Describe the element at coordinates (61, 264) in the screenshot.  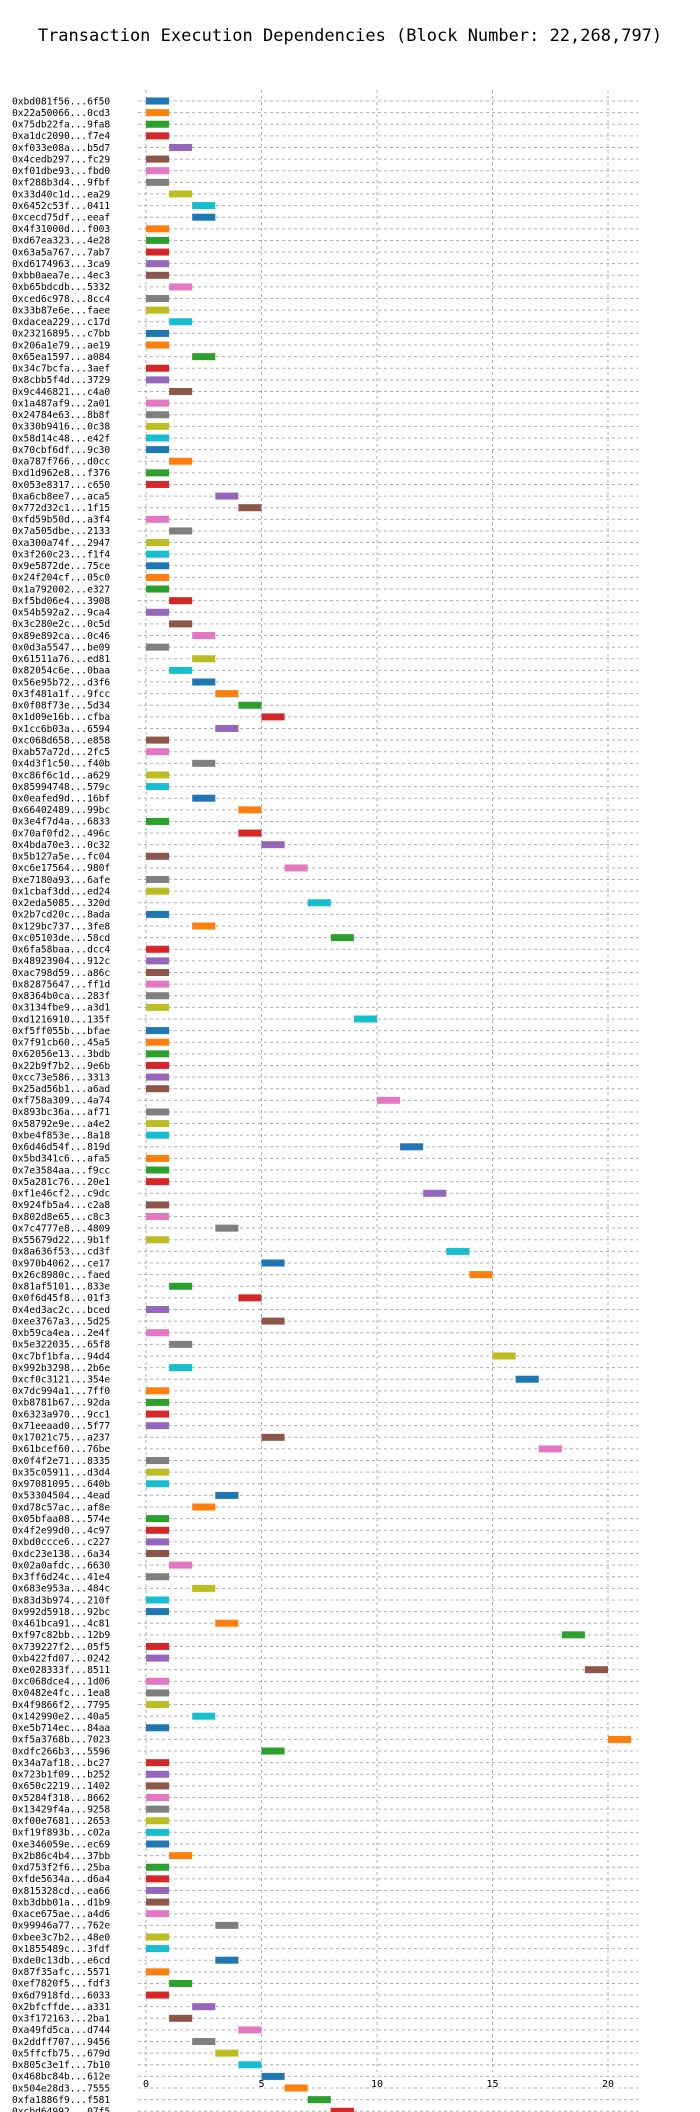
I see `transaction-label: 0xd6174963...3ca9` at that location.